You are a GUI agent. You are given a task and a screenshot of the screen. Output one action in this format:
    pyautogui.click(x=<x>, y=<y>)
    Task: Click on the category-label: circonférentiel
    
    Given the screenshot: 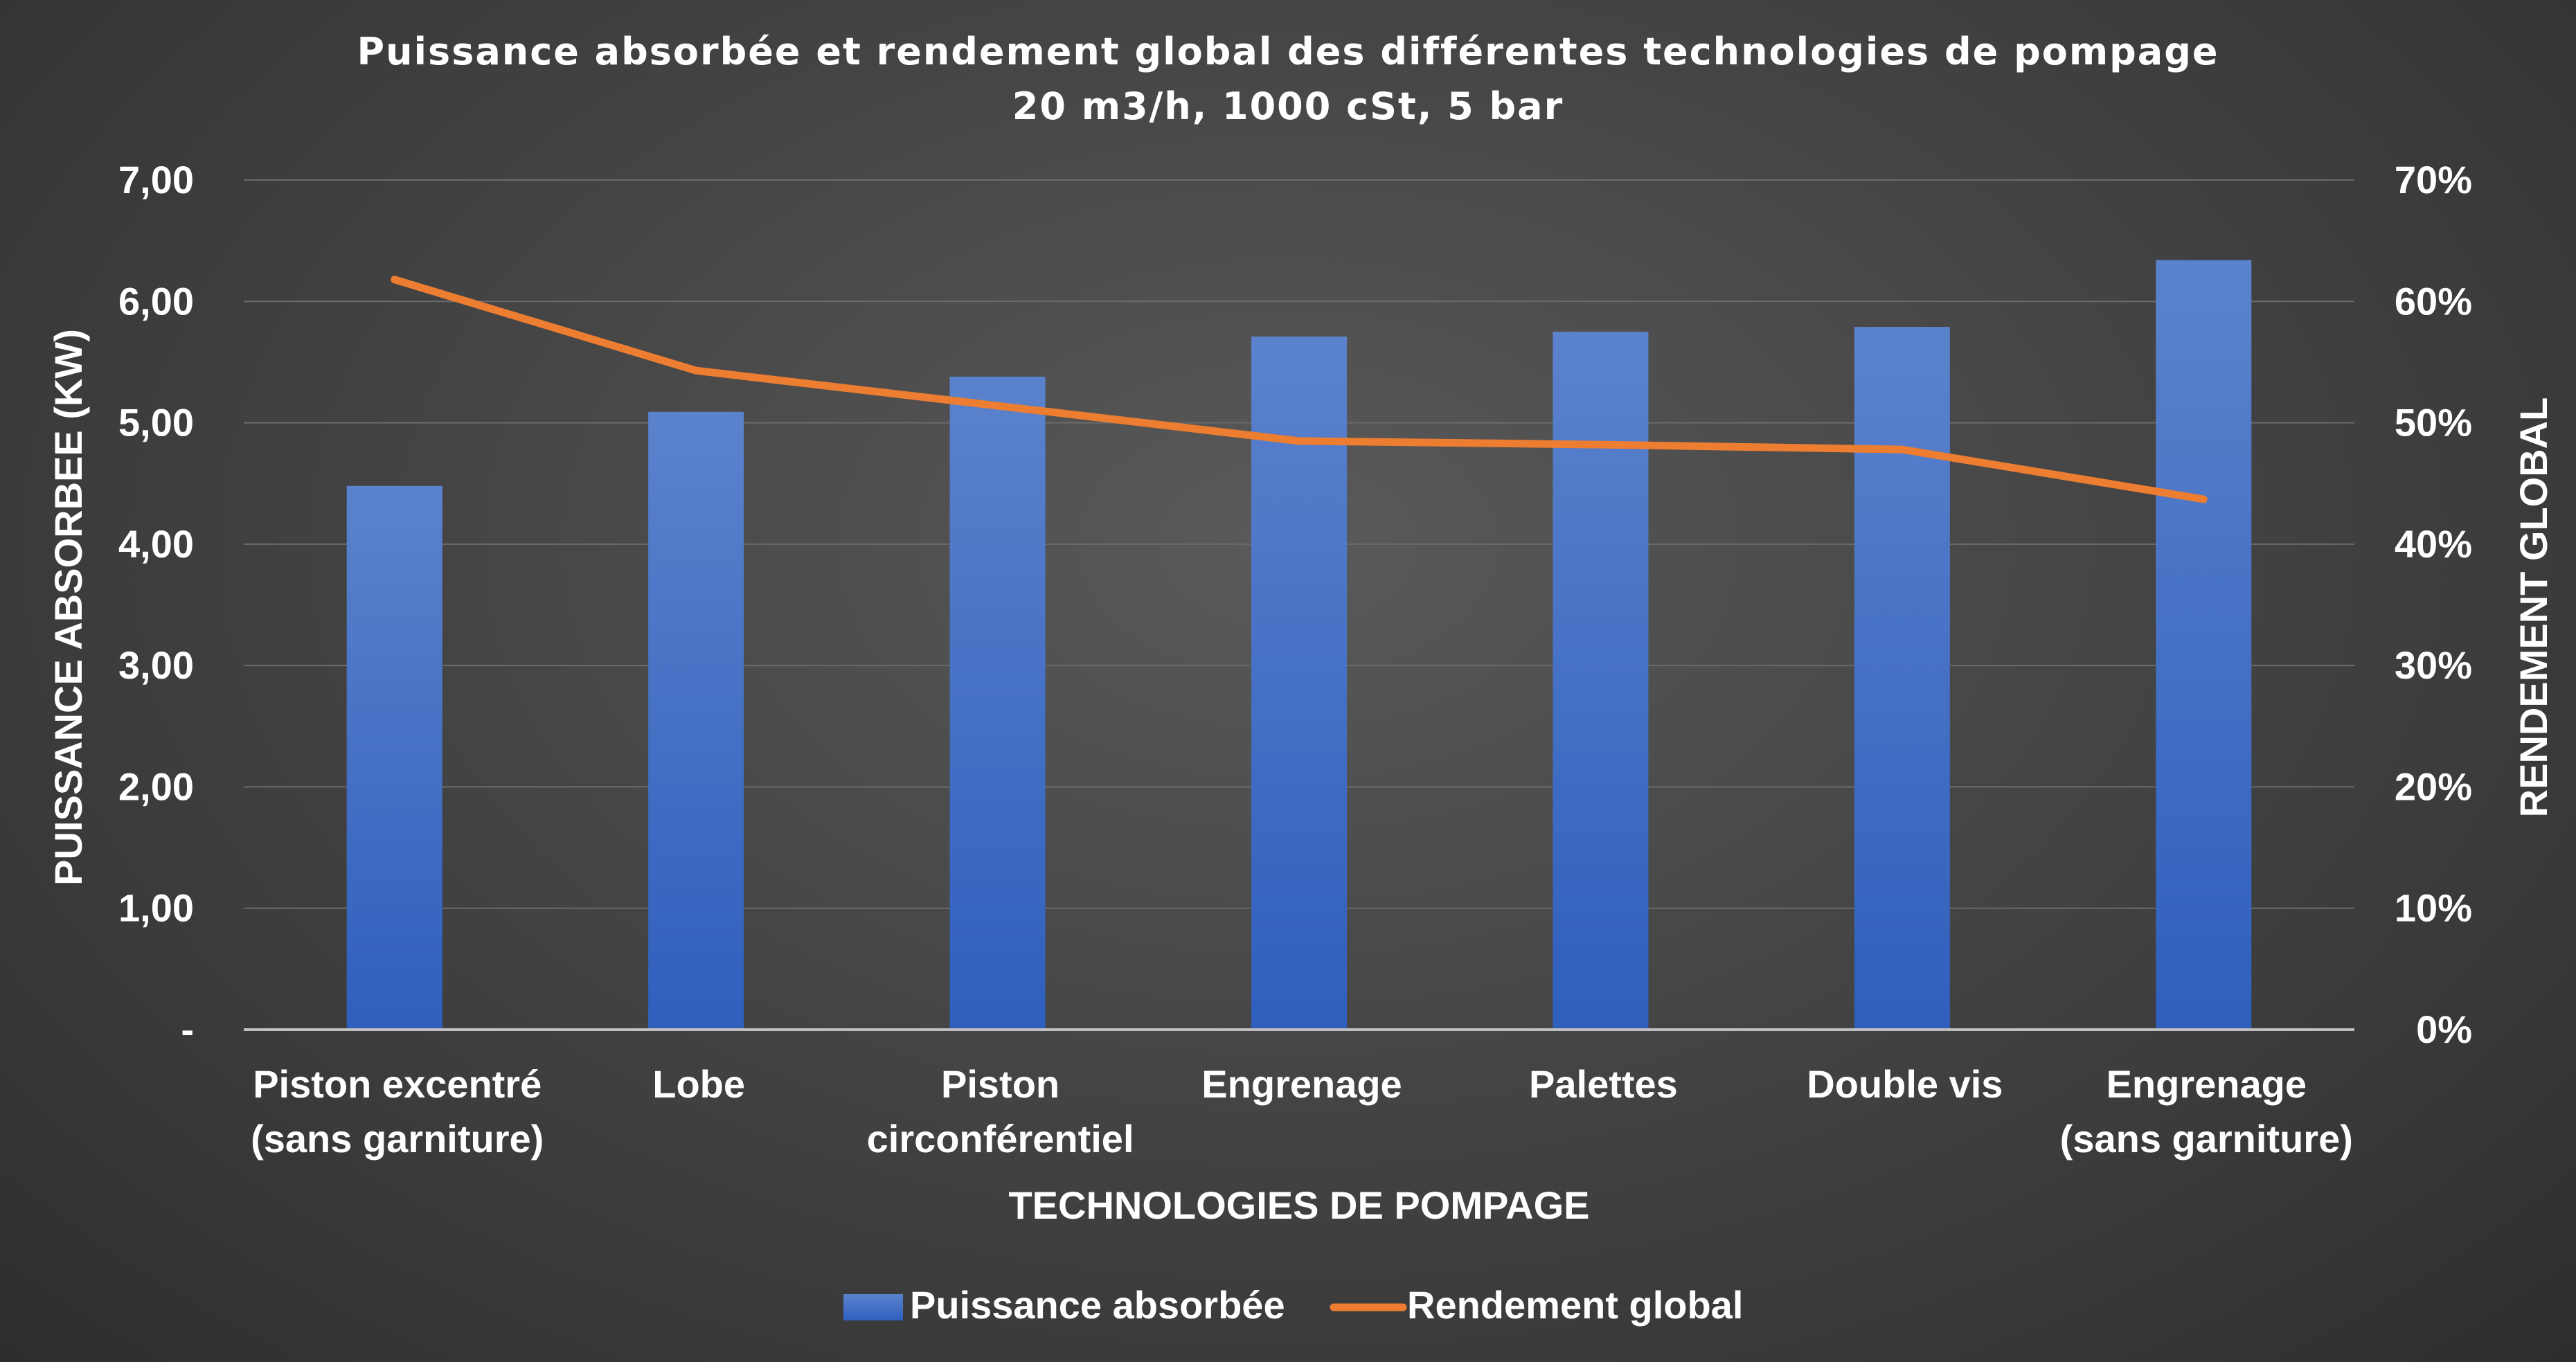 What is the action you would take?
    pyautogui.click(x=1001, y=1139)
    